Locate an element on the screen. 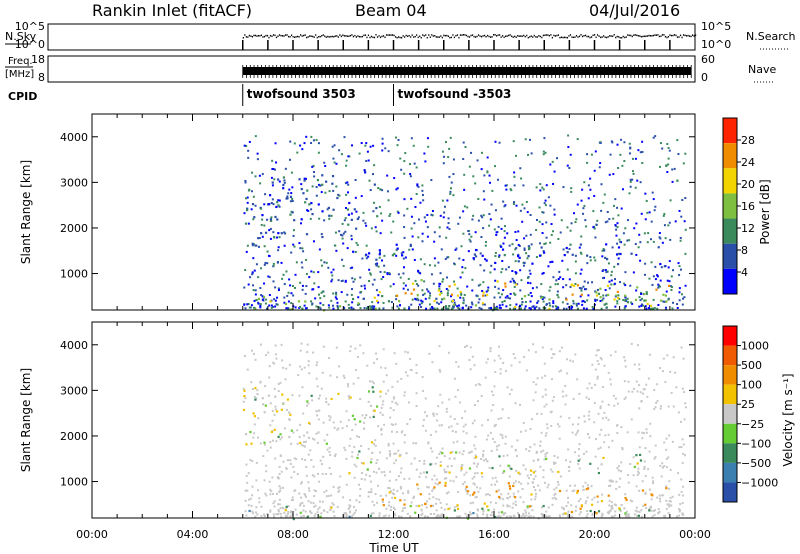 The height and width of the screenshot is (554, 800). colorbar-segment is located at coordinates (730, 433).